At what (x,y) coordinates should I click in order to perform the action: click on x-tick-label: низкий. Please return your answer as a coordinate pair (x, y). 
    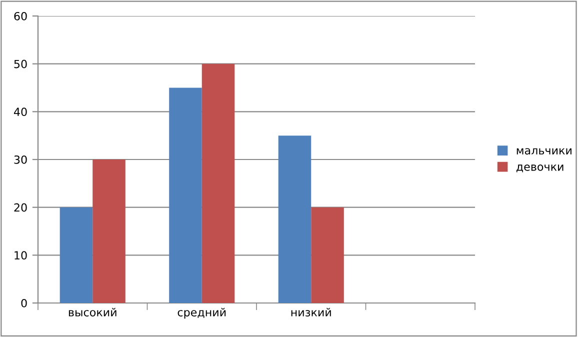
    Looking at the image, I should click on (311, 312).